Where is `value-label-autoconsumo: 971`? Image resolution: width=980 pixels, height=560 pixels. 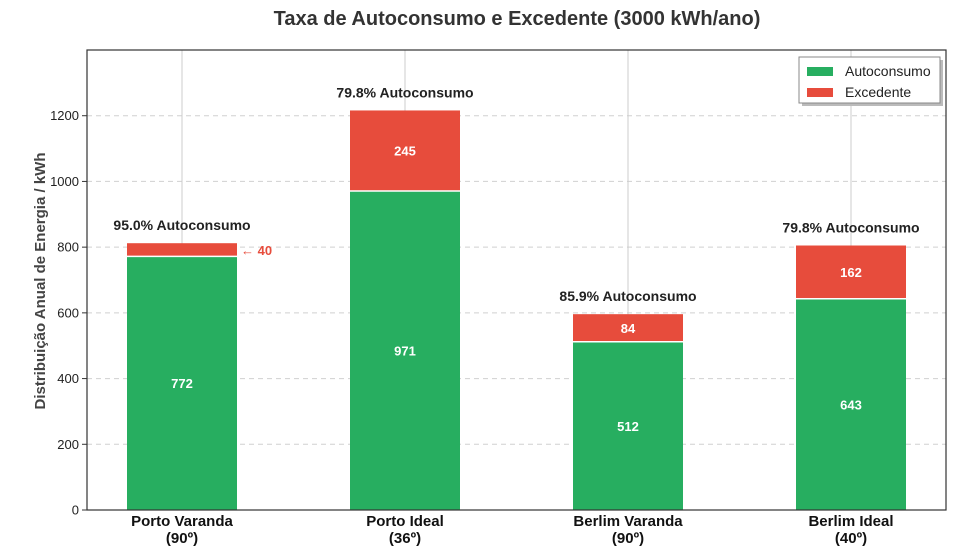
value-label-autoconsumo: 971 is located at coordinates (405, 350).